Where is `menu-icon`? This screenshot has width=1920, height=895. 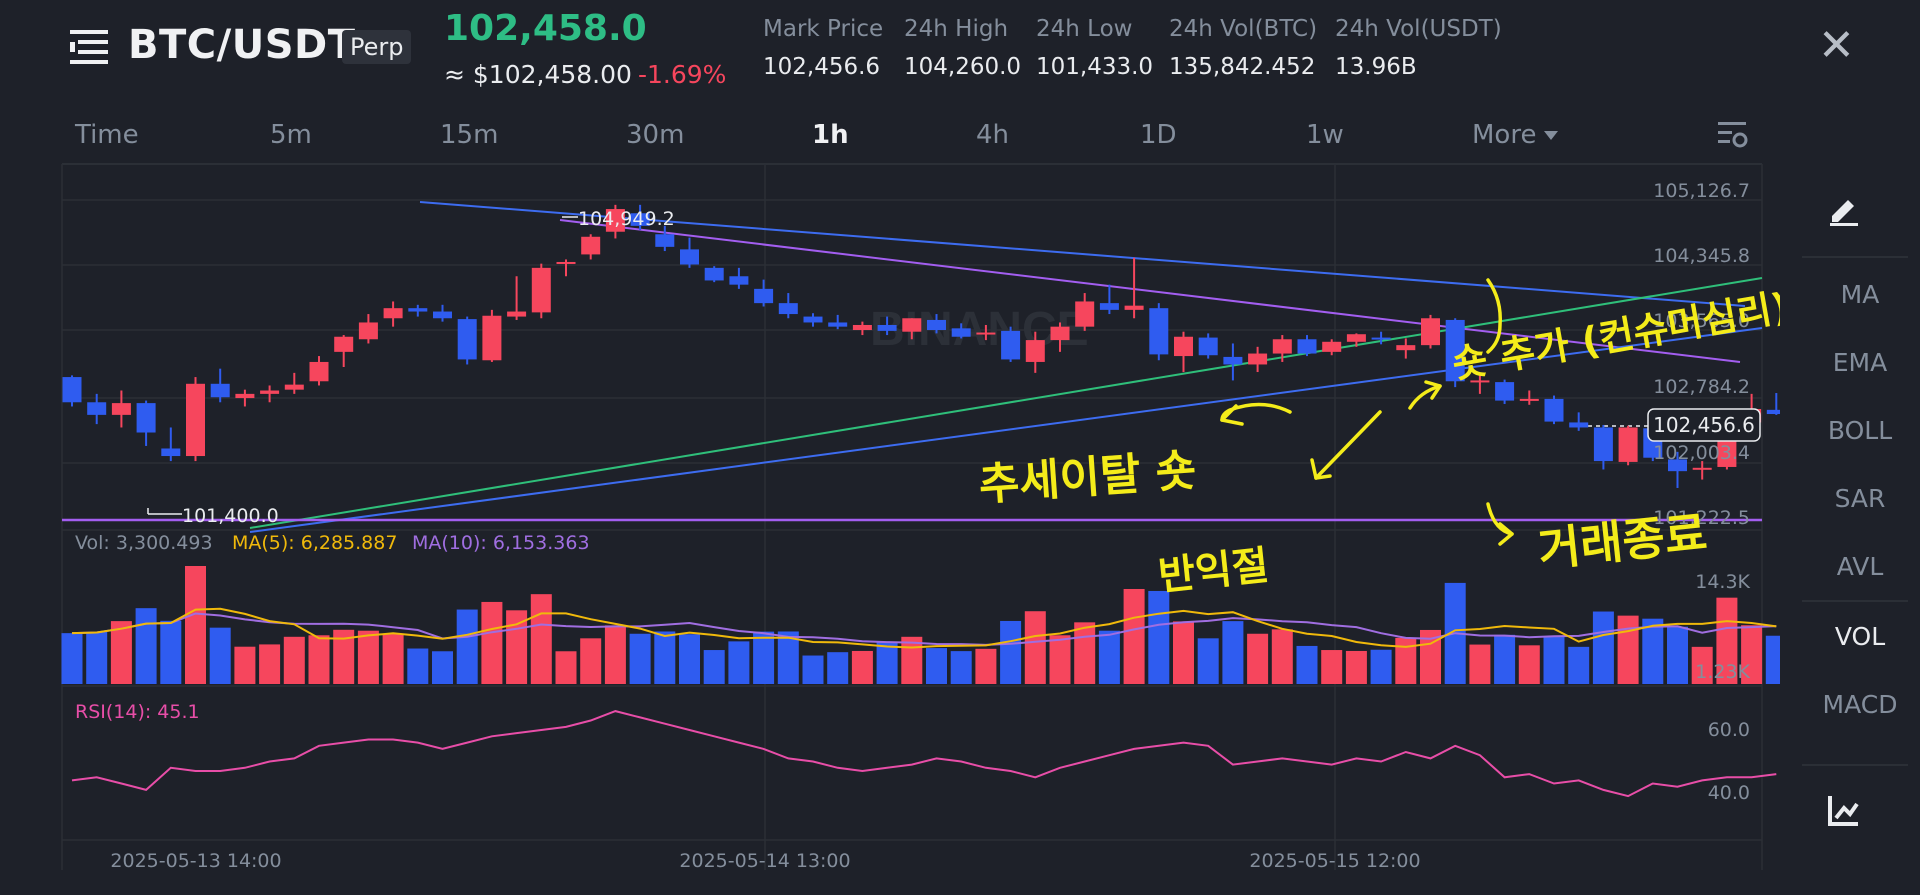 menu-icon is located at coordinates (90, 47).